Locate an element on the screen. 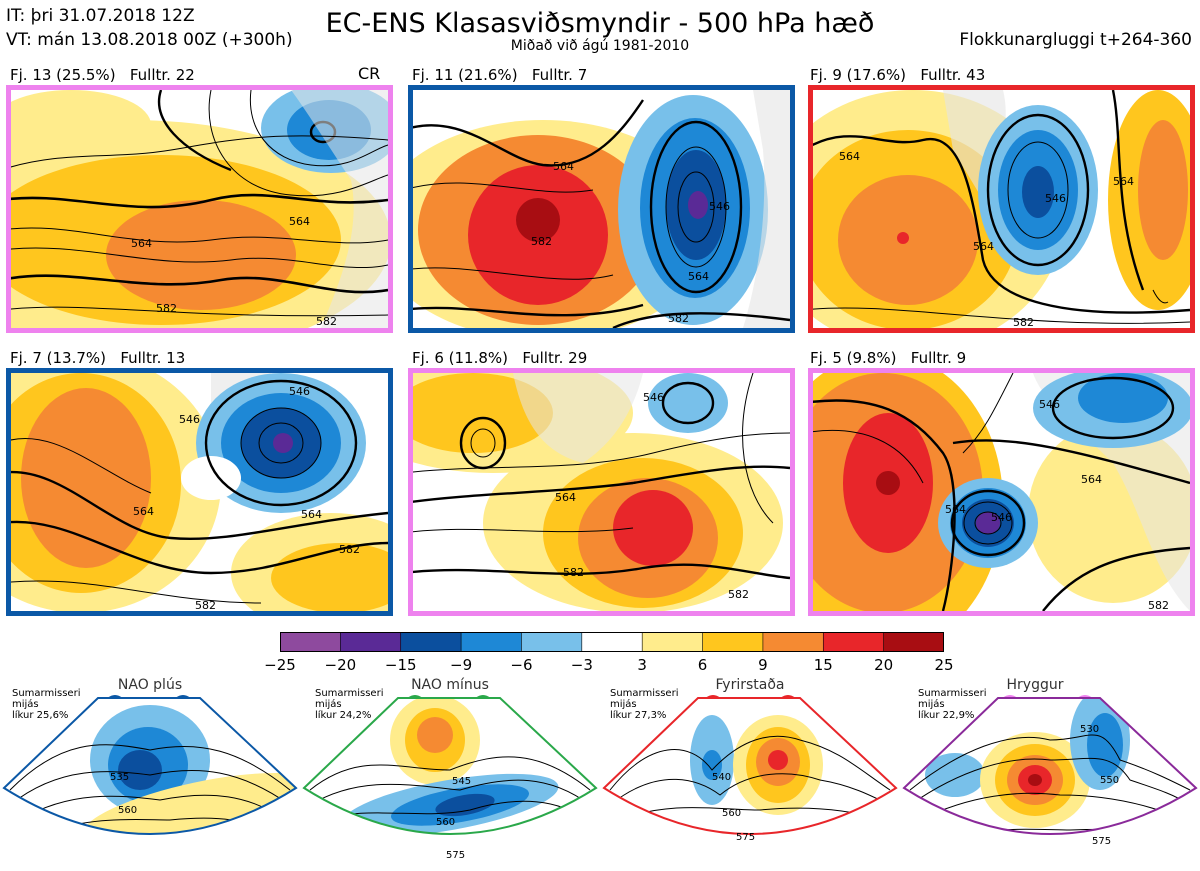 The image size is (1200, 871). cr-label: CR is located at coordinates (369, 73).